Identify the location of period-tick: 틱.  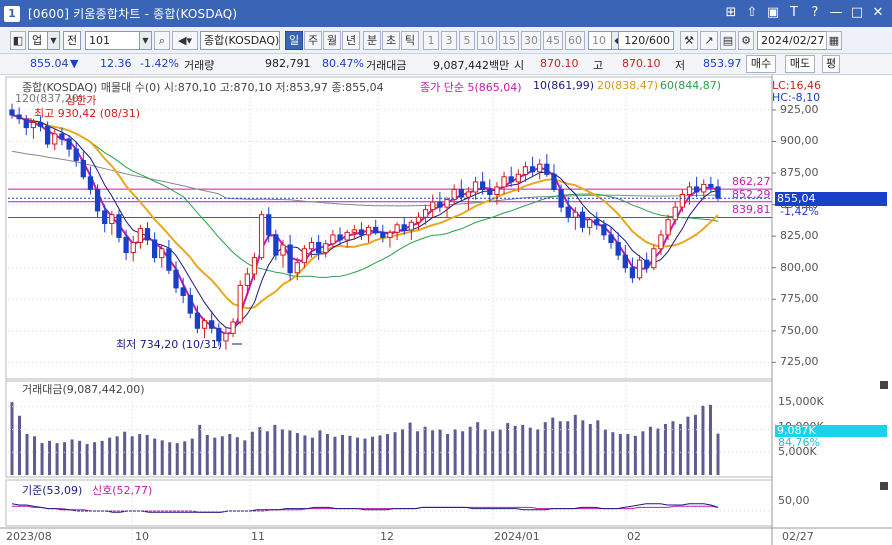
(410, 40).